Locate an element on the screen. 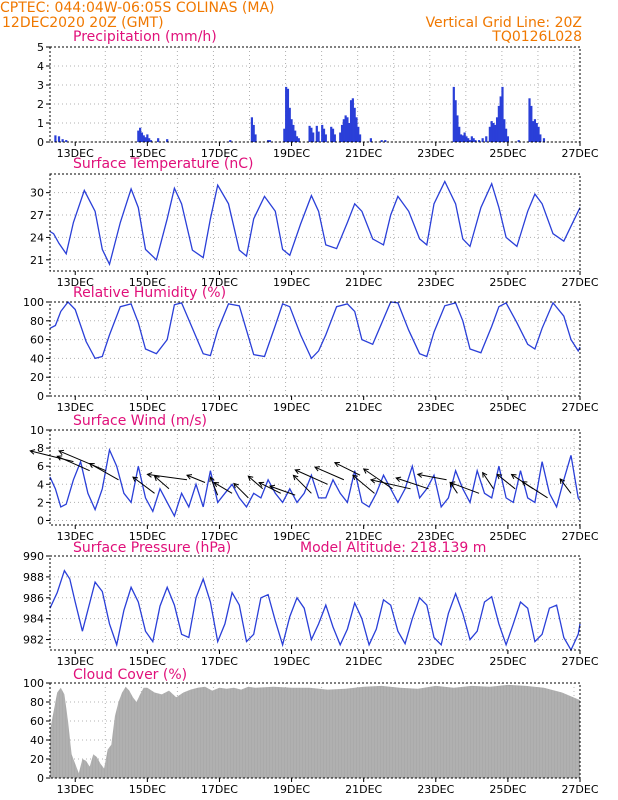  wind-ytick-label: 2 is located at coordinates (40, 502).